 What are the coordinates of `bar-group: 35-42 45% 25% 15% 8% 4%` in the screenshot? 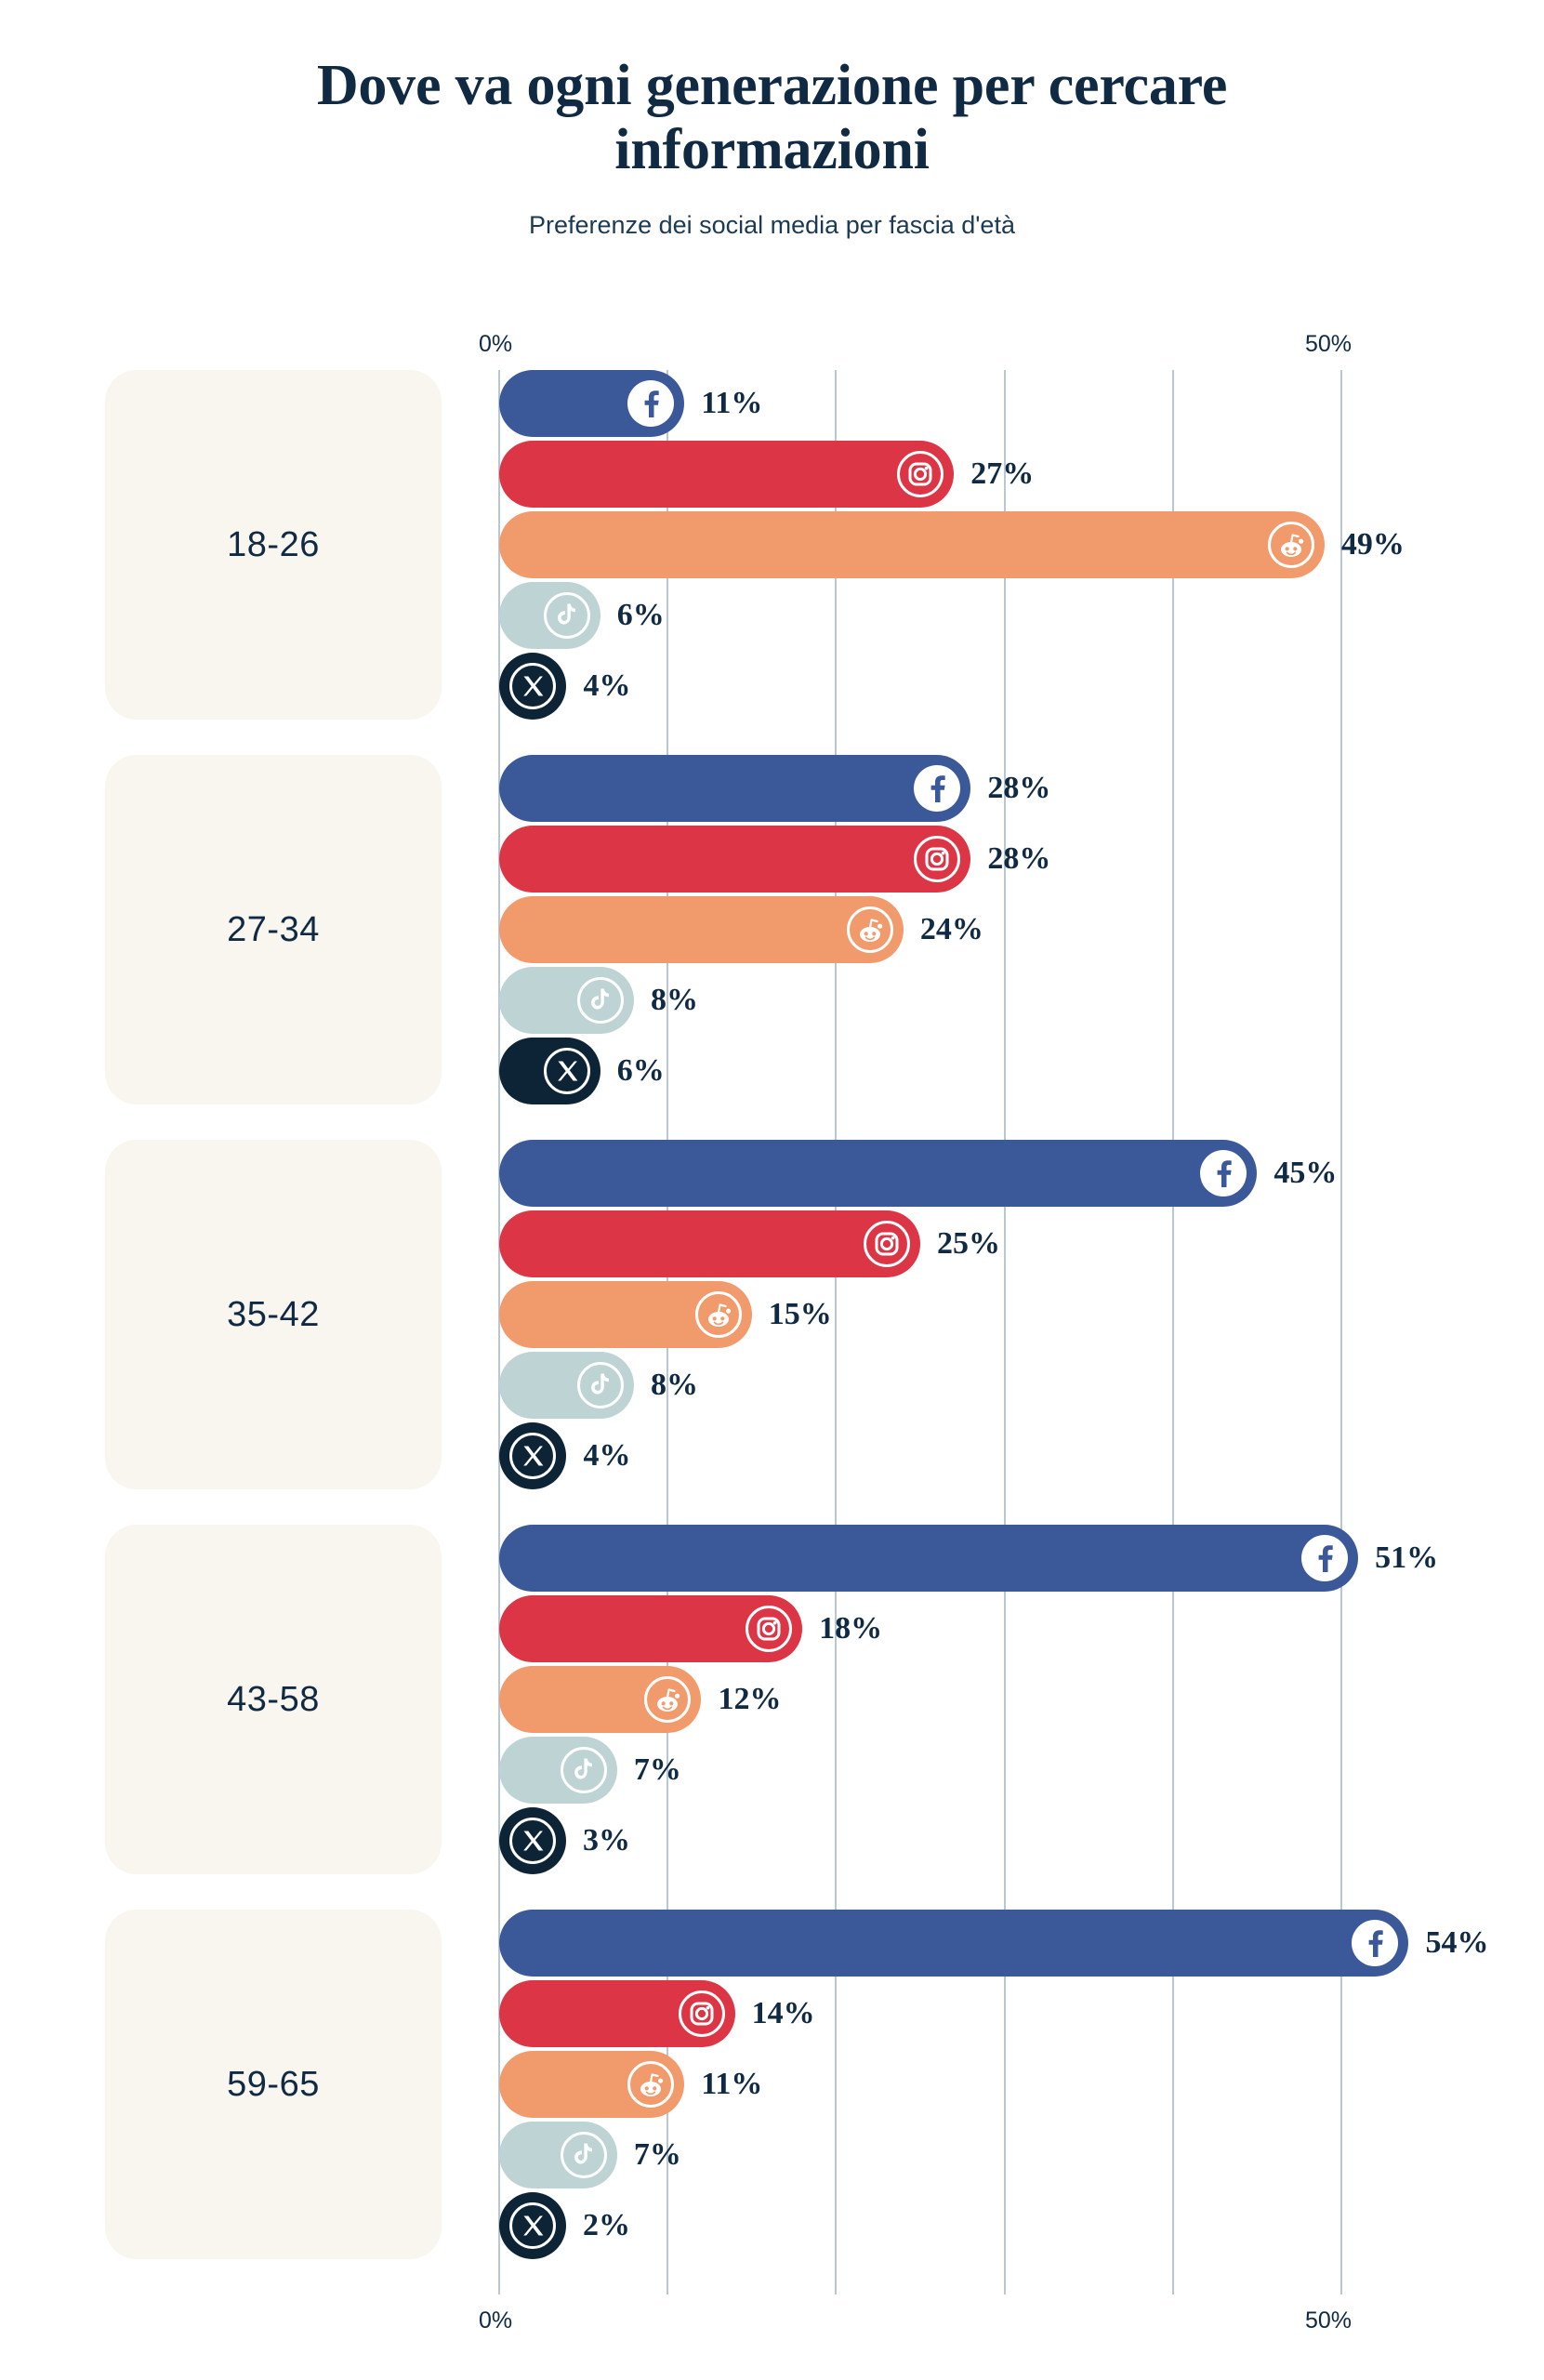 It's located at (772, 1314).